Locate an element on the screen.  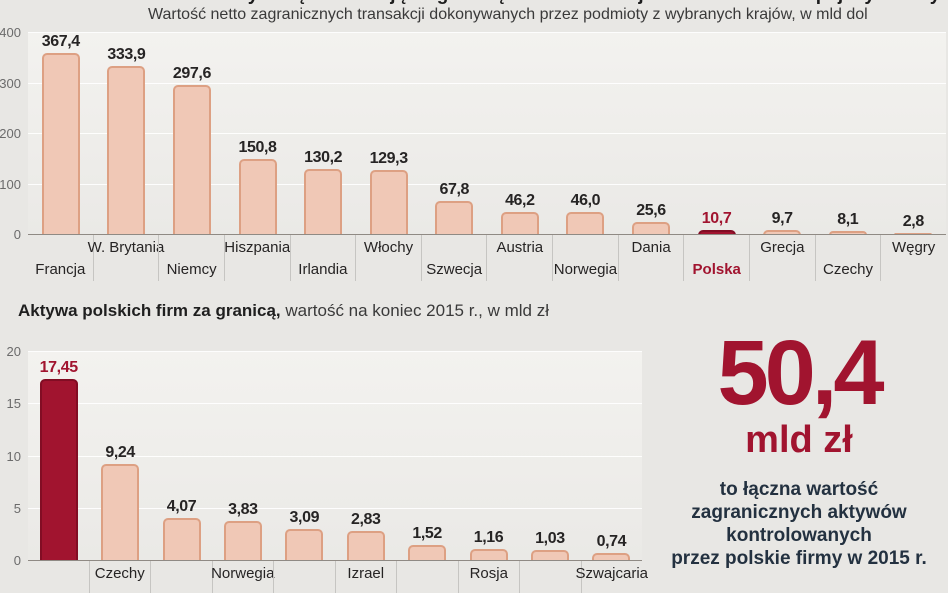
bar-value-label: 130,2 is located at coordinates (323, 158).